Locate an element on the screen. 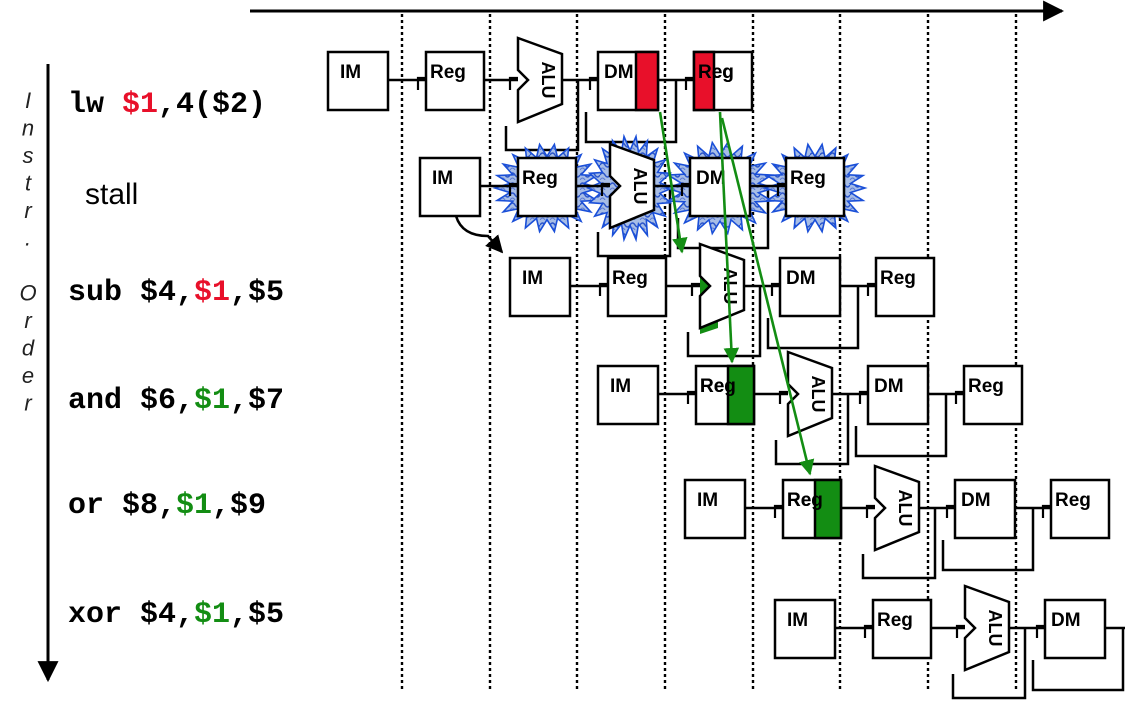  instruction-part: or $8, is located at coordinates (122, 506).